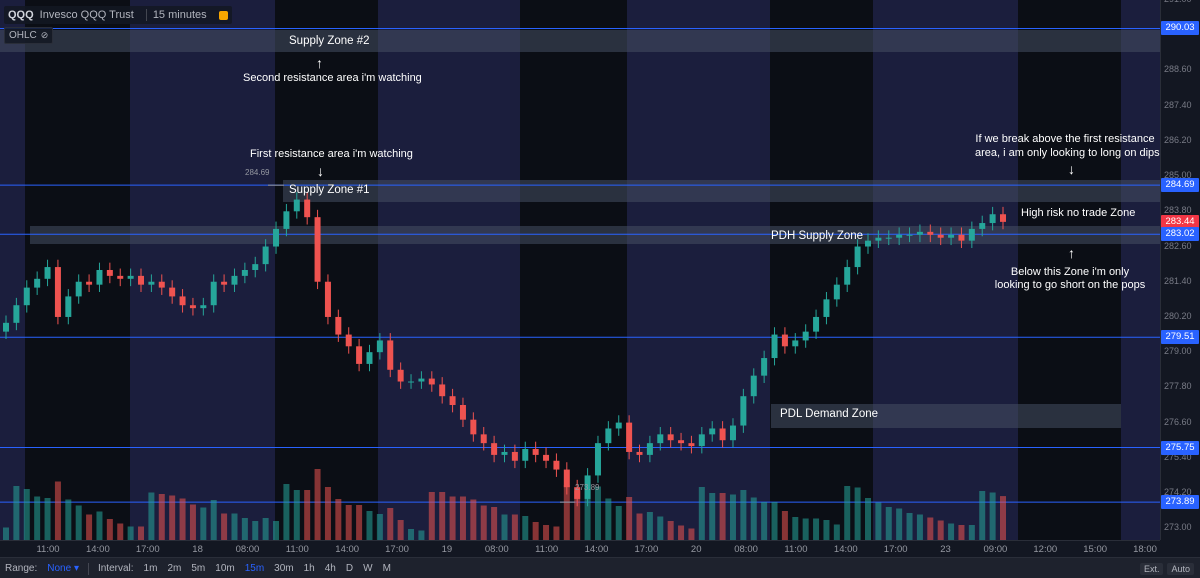 The width and height of the screenshot is (1200, 578). What do you see at coordinates (1180, 234) in the screenshot?
I see `price-tag: 283.02` at bounding box center [1180, 234].